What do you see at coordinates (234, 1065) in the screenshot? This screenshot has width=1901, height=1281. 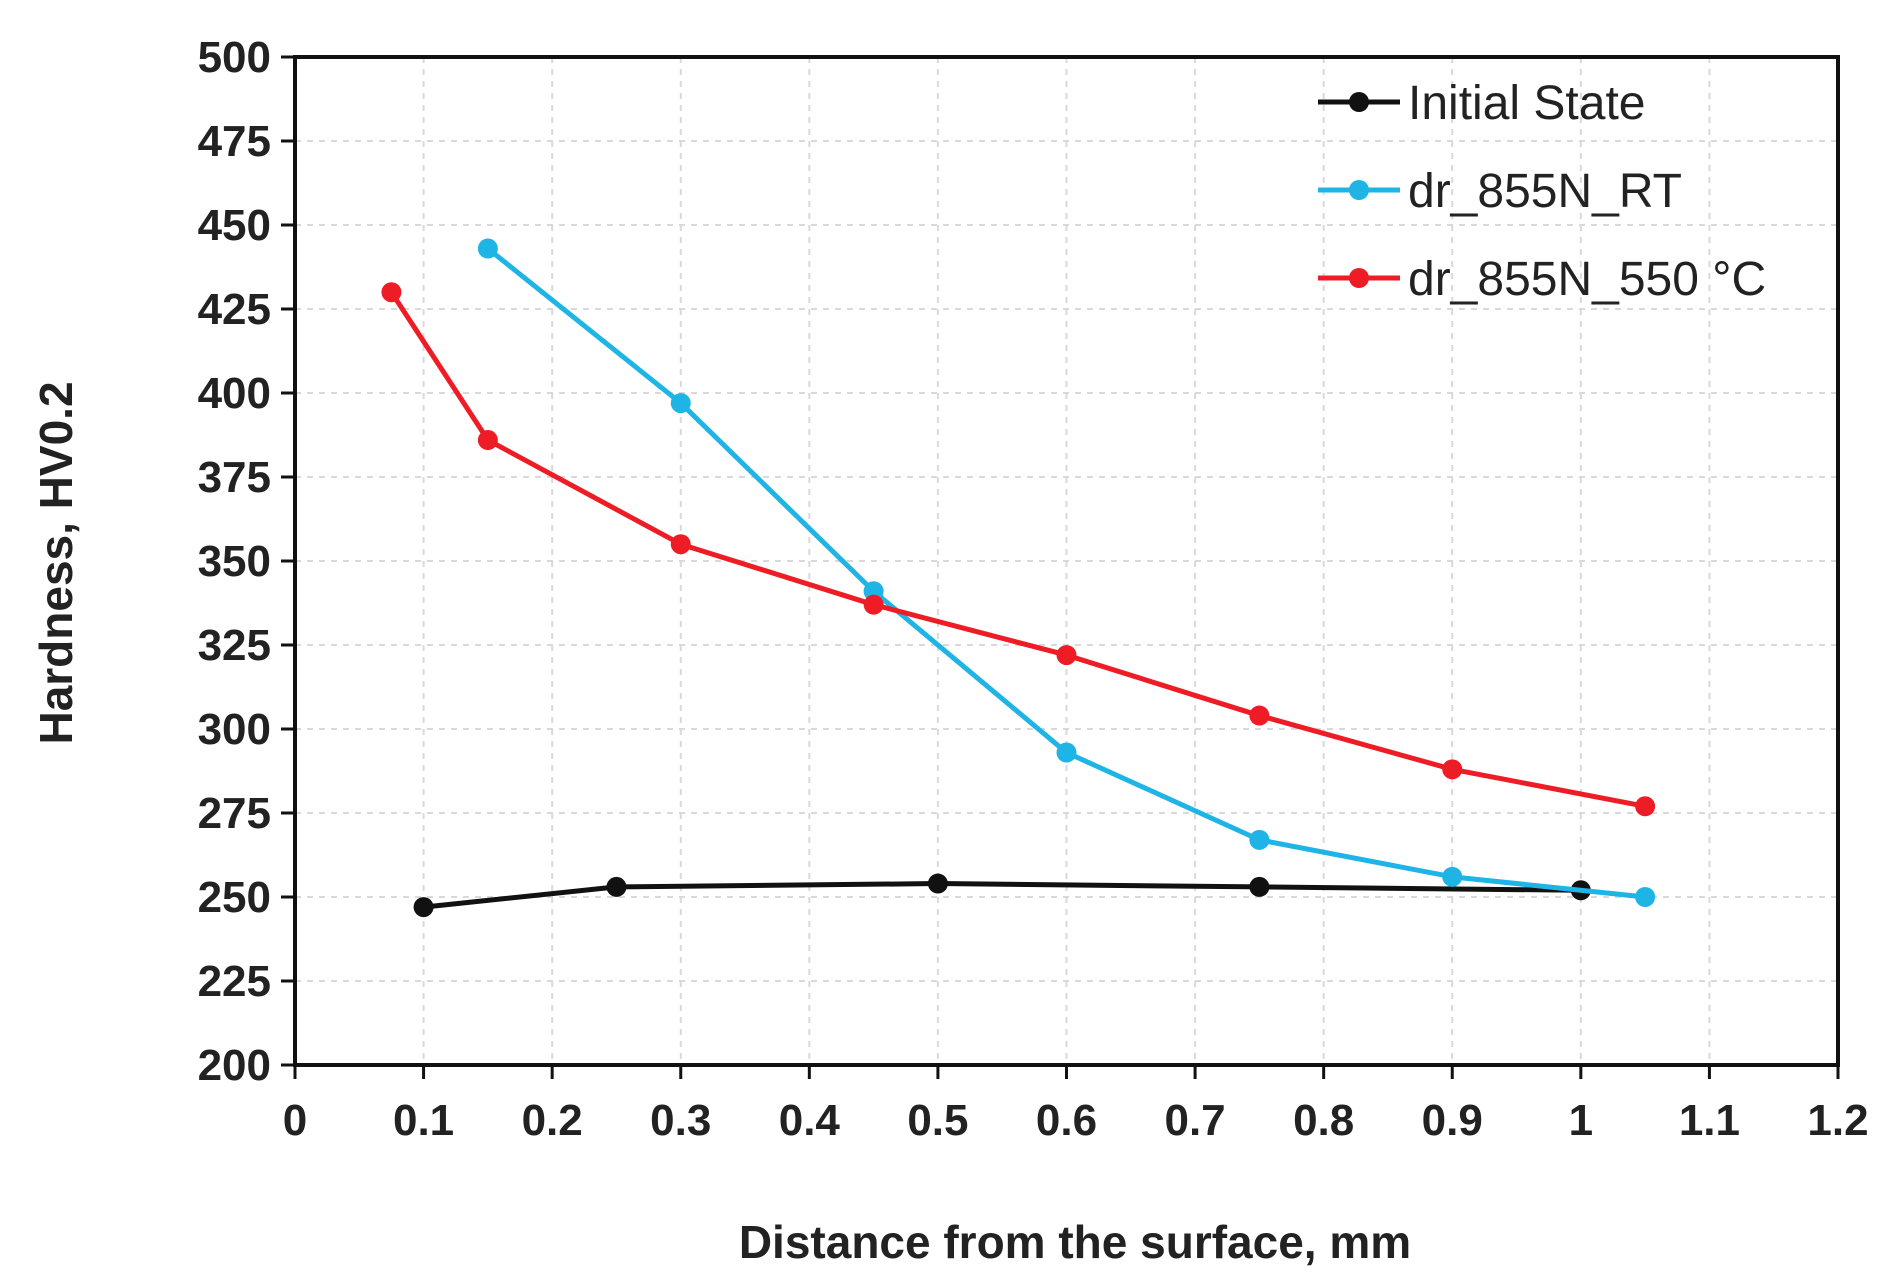 I see `y-tick-label: 200` at bounding box center [234, 1065].